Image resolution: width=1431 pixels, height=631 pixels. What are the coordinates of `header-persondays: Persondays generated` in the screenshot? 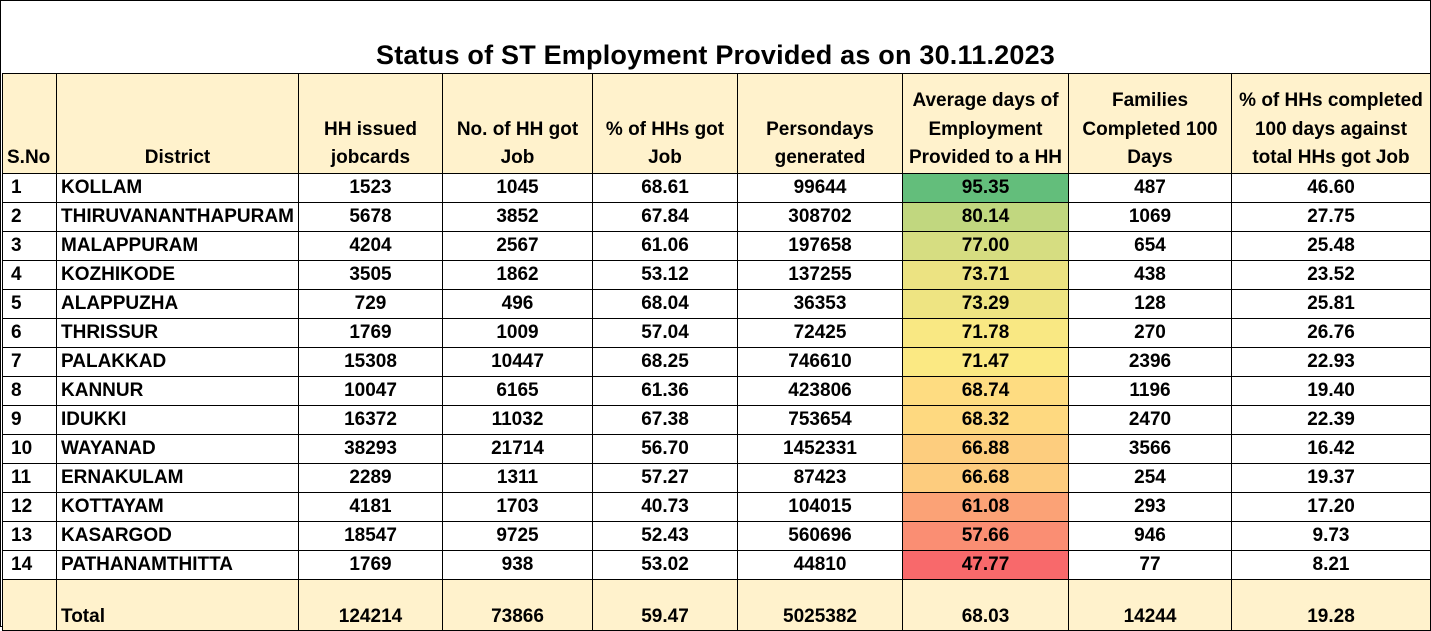 It's located at (820, 123).